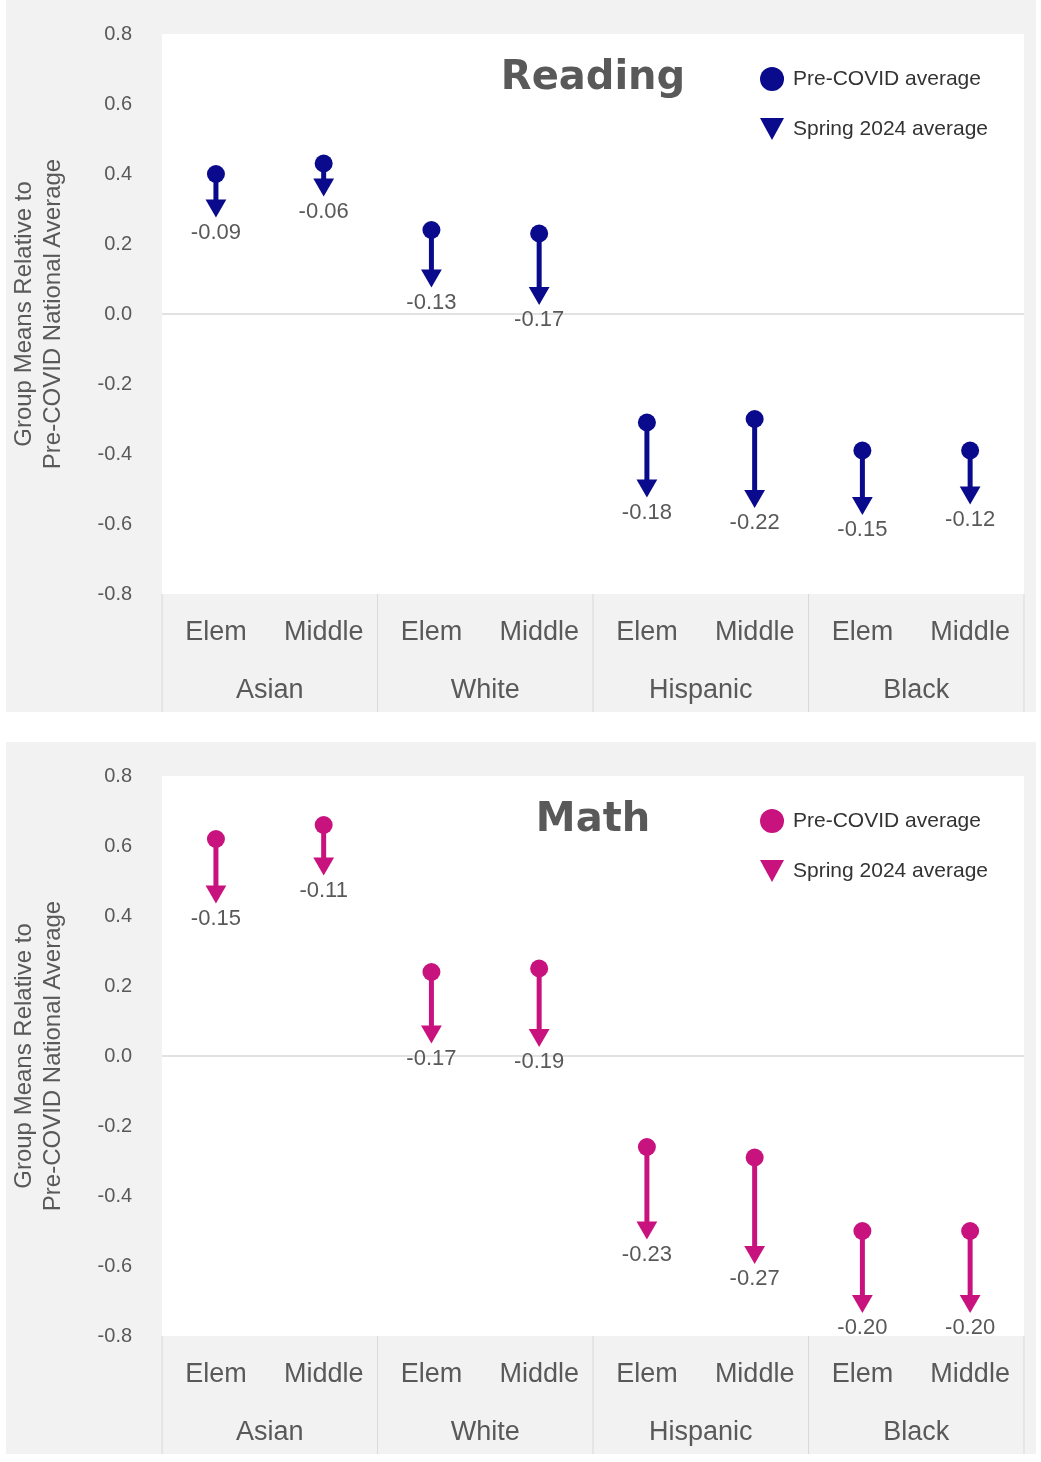 The image size is (1041, 1462). What do you see at coordinates (646, 511) in the screenshot?
I see `annotation: -0.18` at bounding box center [646, 511].